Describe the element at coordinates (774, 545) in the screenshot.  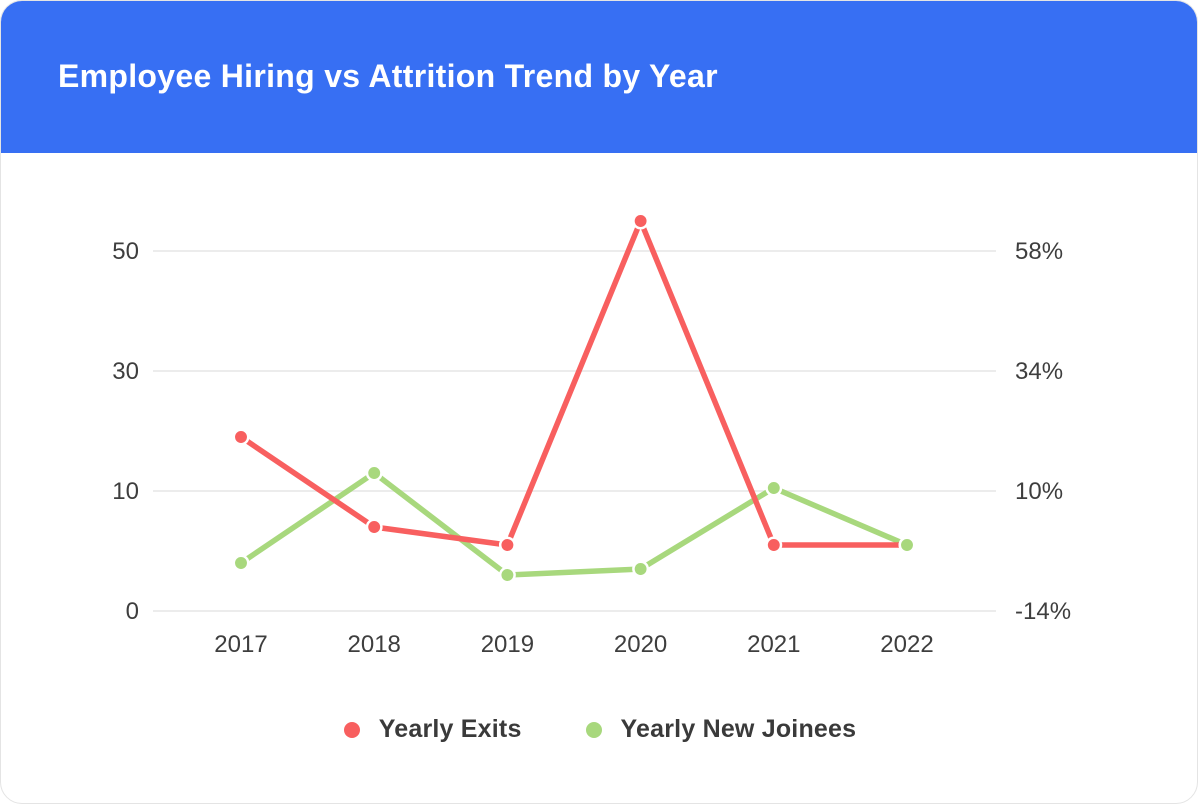
I see `data-point-yearly-exits-2021` at that location.